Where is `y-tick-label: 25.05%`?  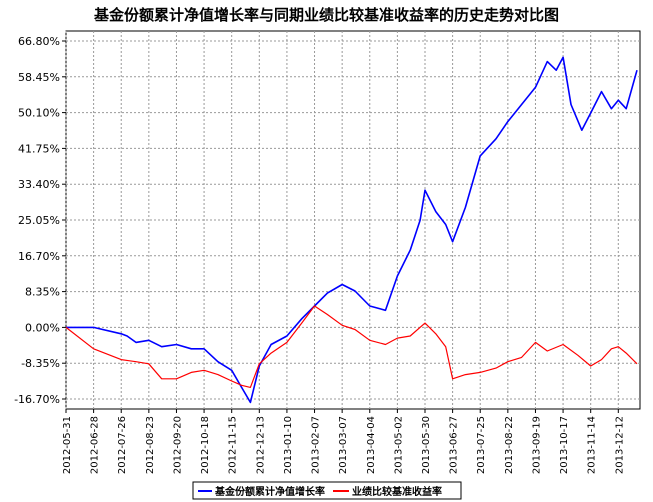
y-tick-label: 25.05% is located at coordinates (39, 220).